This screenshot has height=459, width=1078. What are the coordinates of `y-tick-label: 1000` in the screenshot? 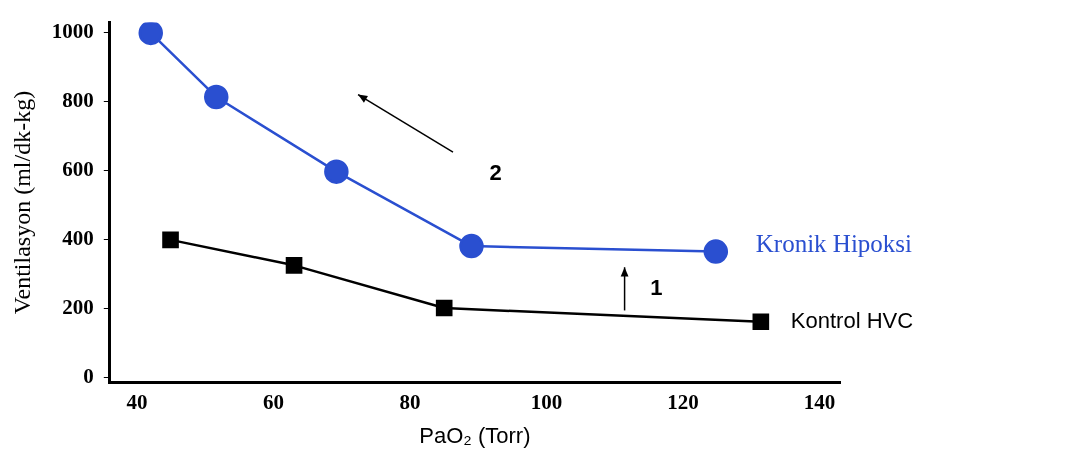 It's located at (72, 31).